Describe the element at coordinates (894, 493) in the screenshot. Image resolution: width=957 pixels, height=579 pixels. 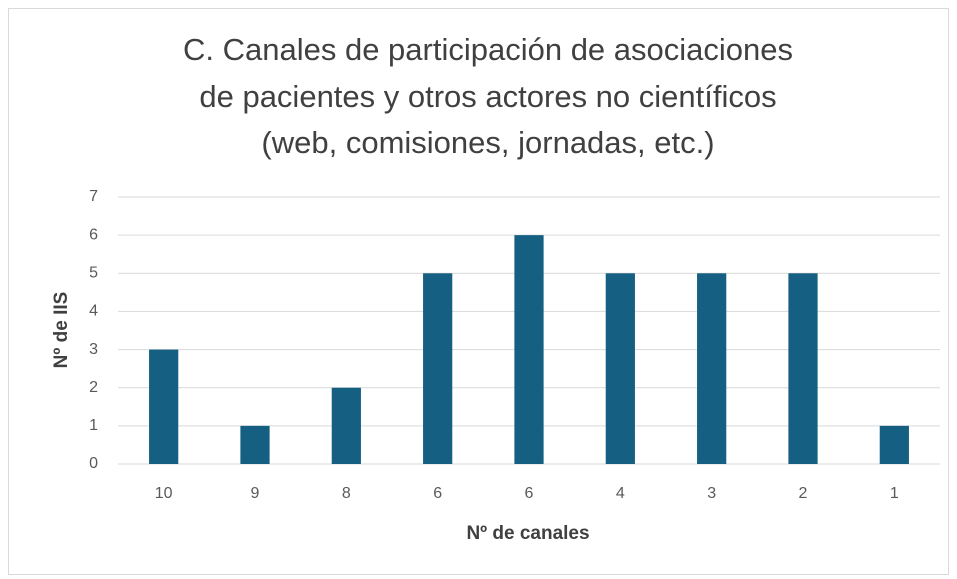
I see `x-tick-label: 1` at that location.